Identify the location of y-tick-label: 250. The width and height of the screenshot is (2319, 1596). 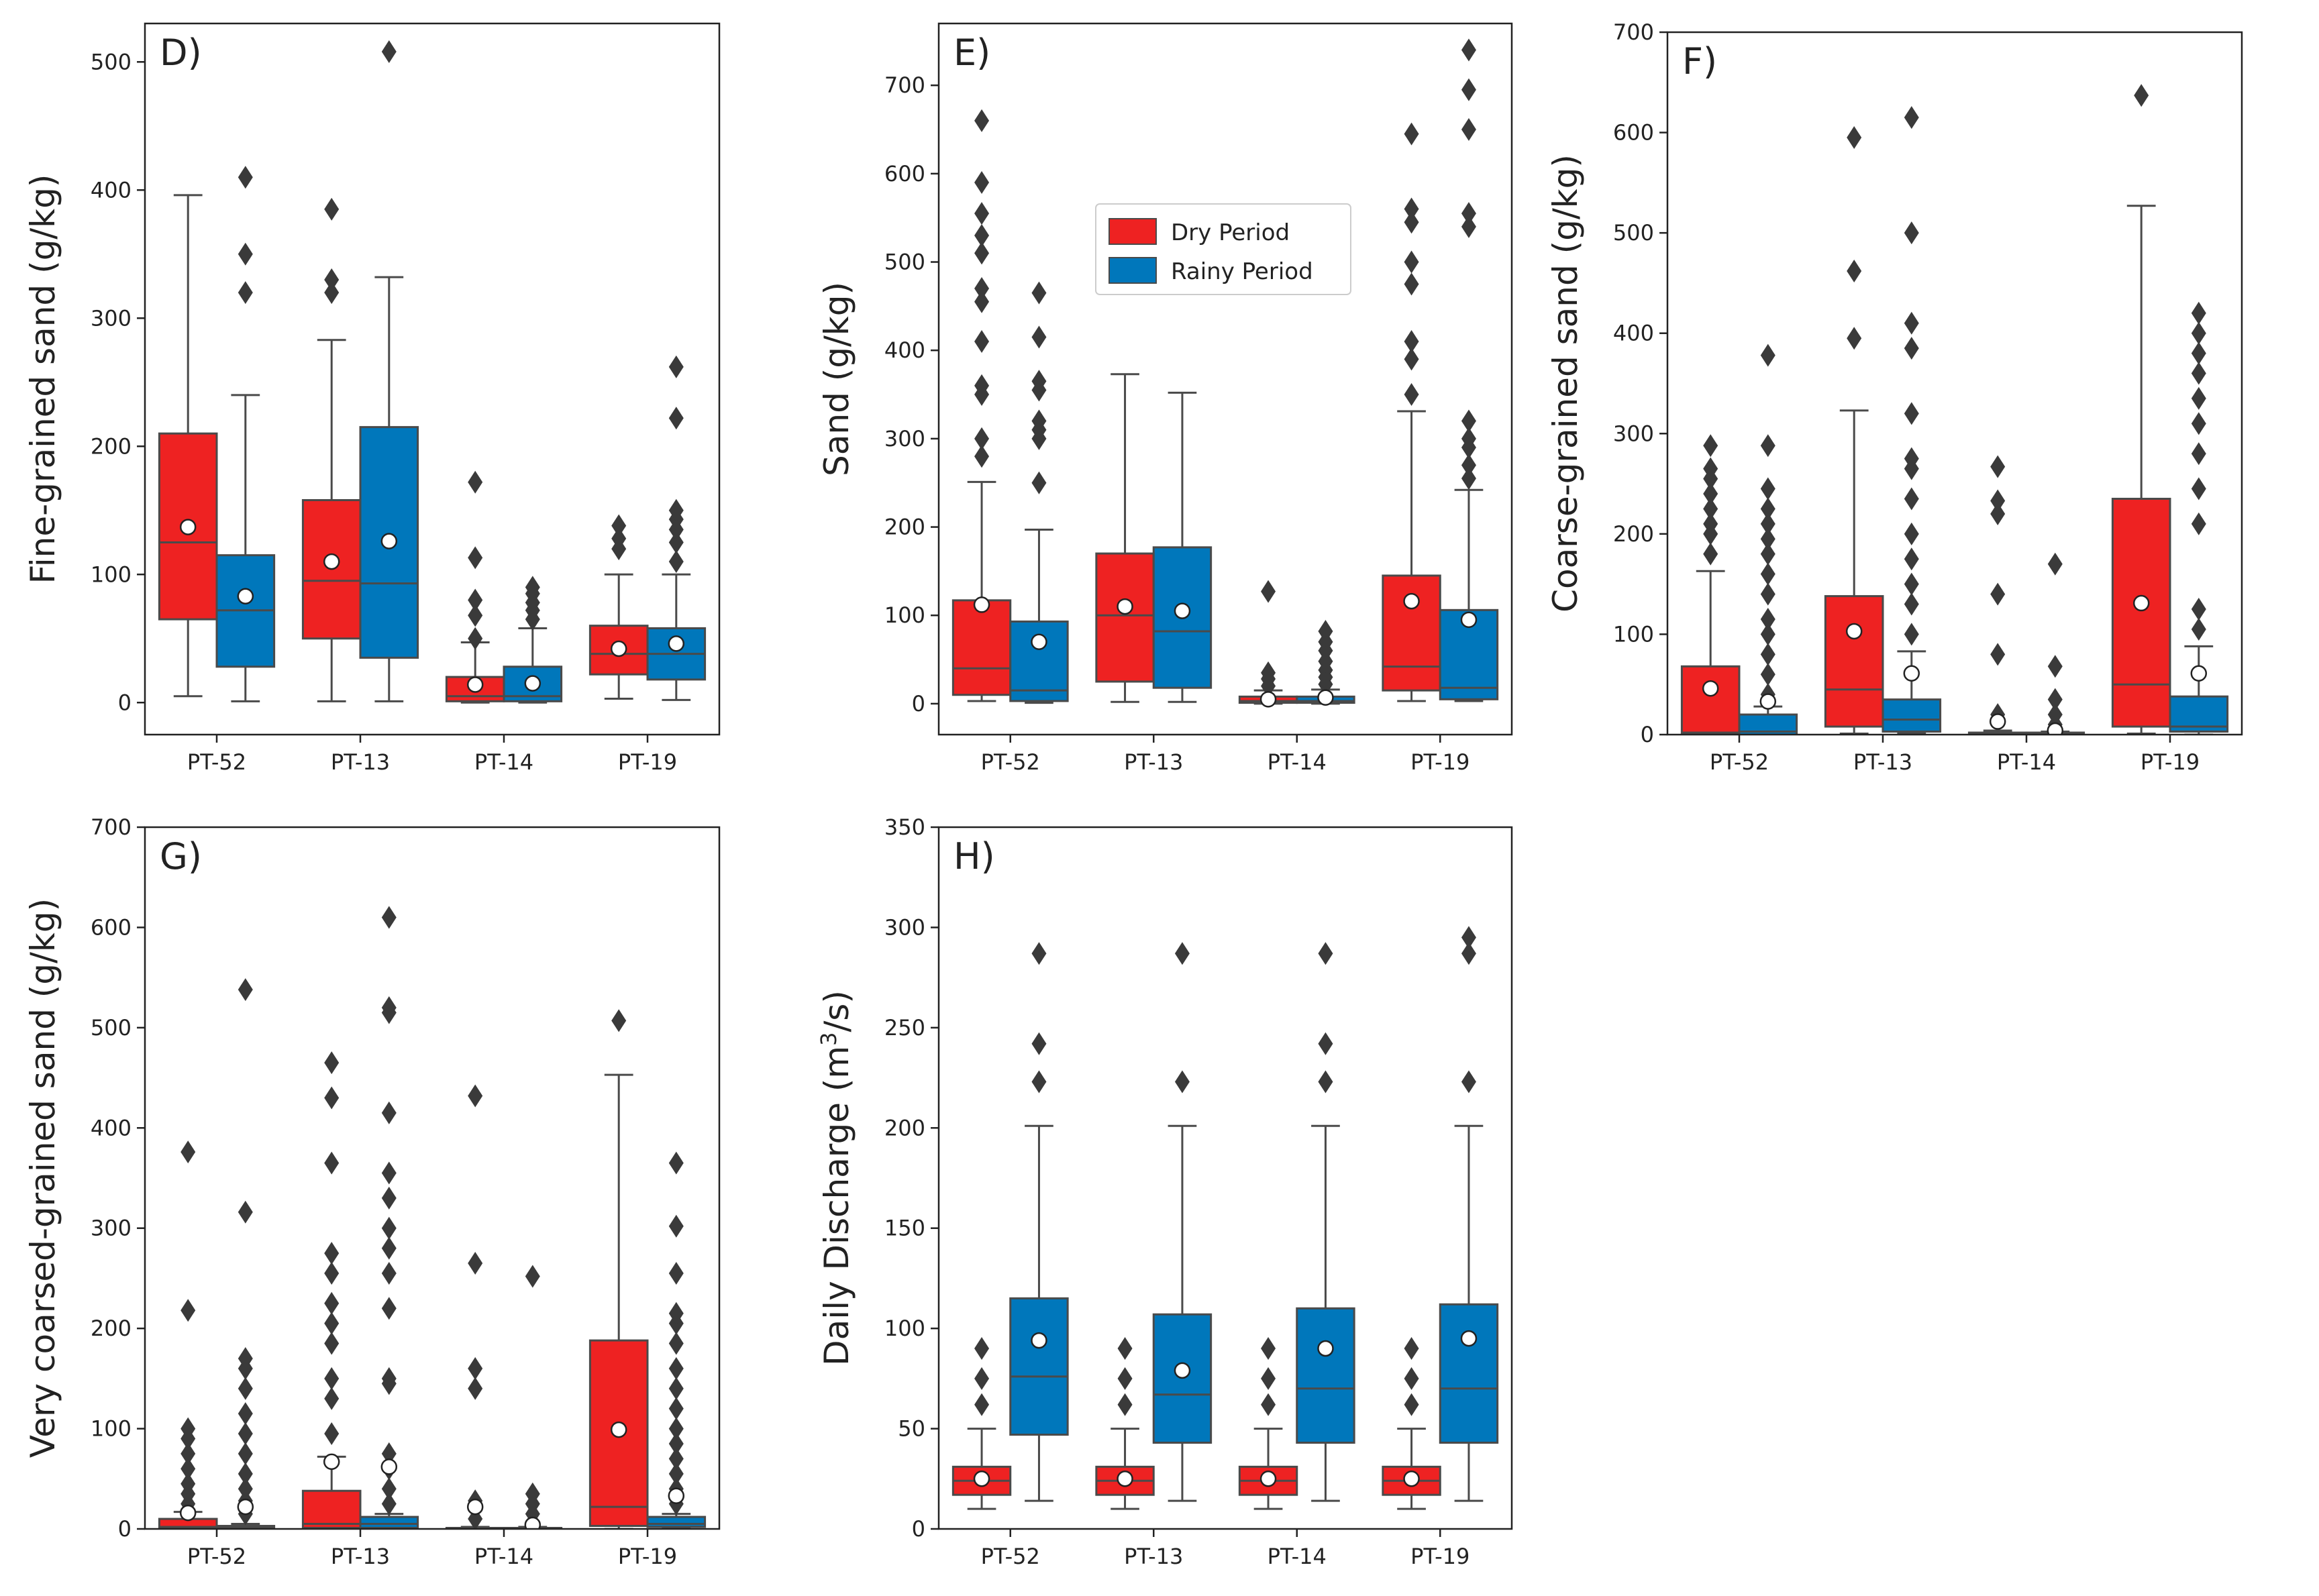
(904, 1028).